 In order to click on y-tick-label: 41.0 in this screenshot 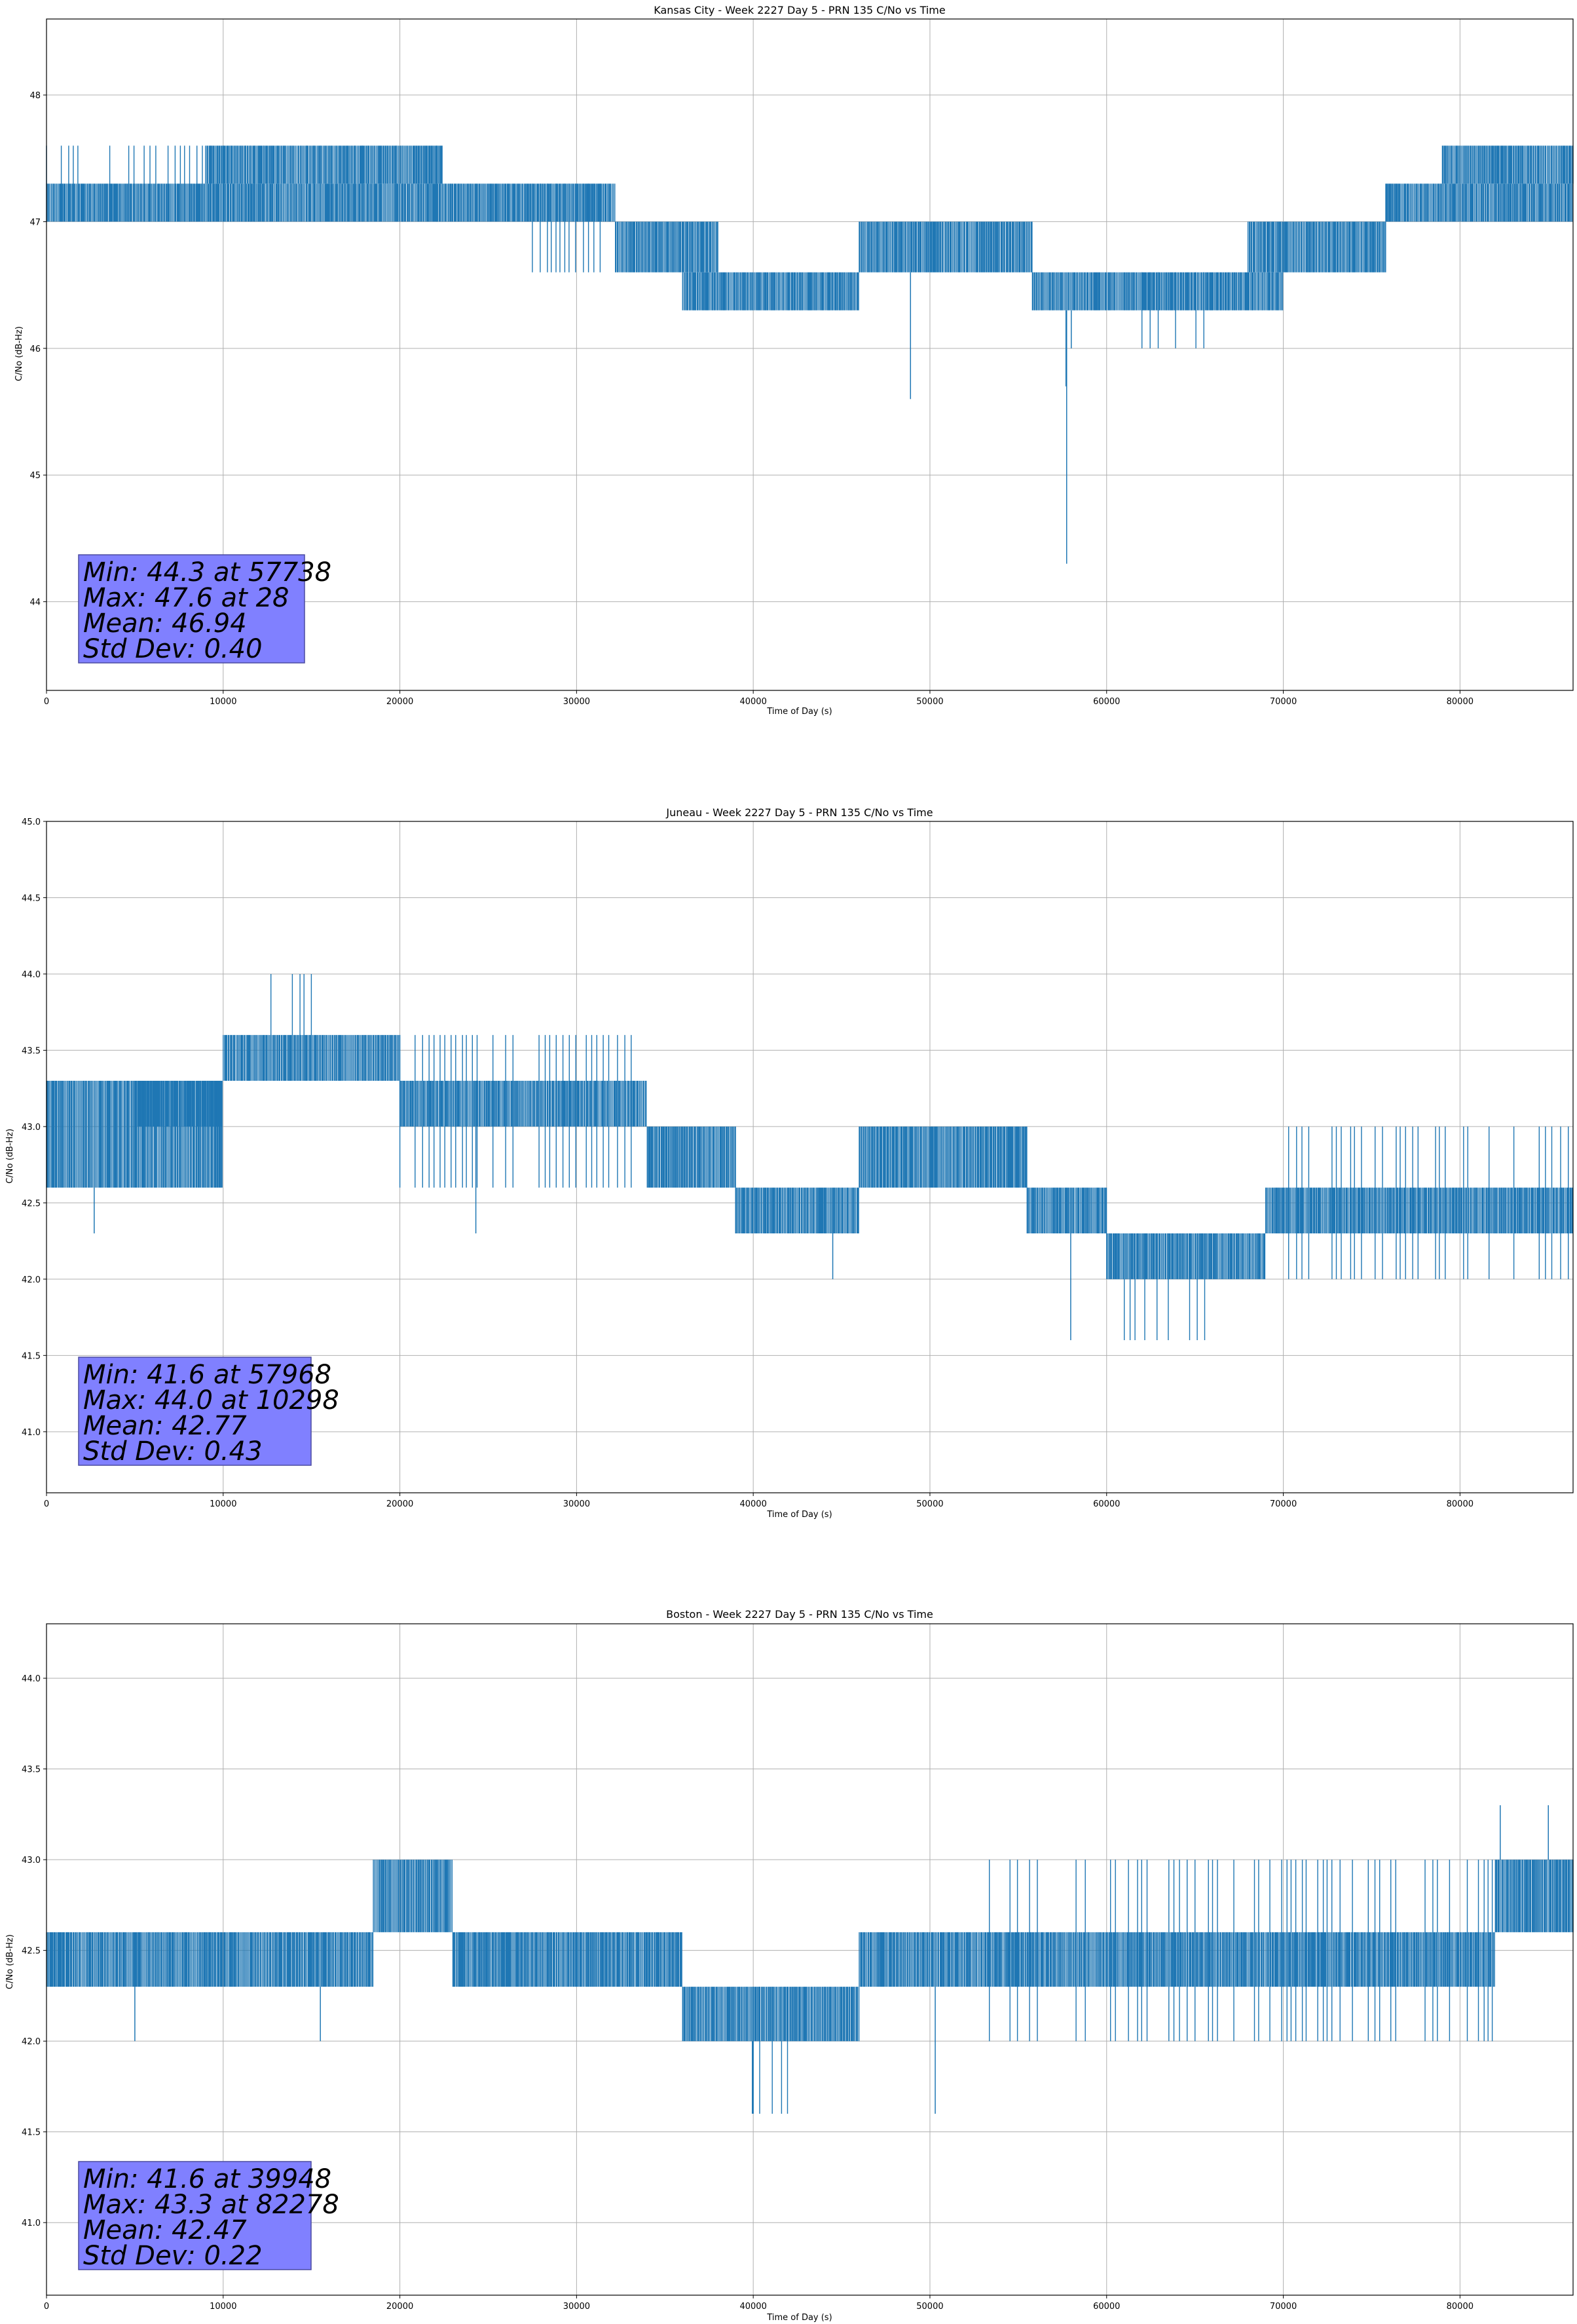, I will do `click(31, 1433)`.